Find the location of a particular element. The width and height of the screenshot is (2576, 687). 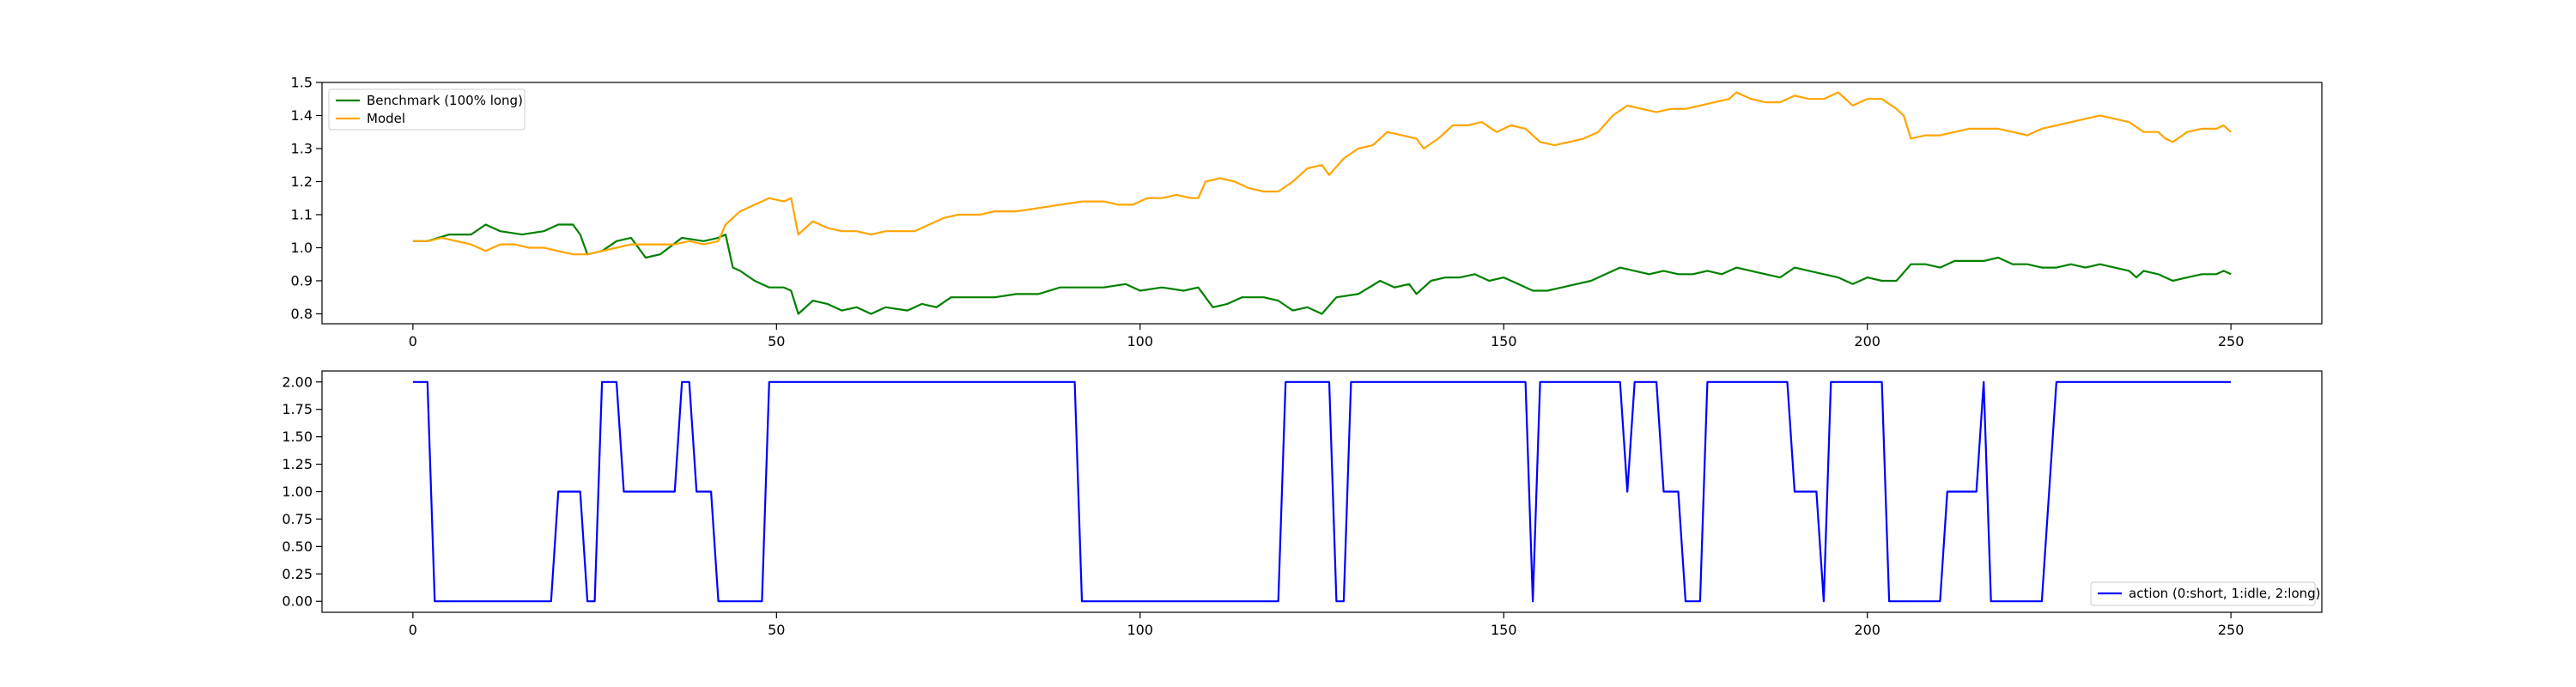

y-tick-label: 0.8 is located at coordinates (302, 314).